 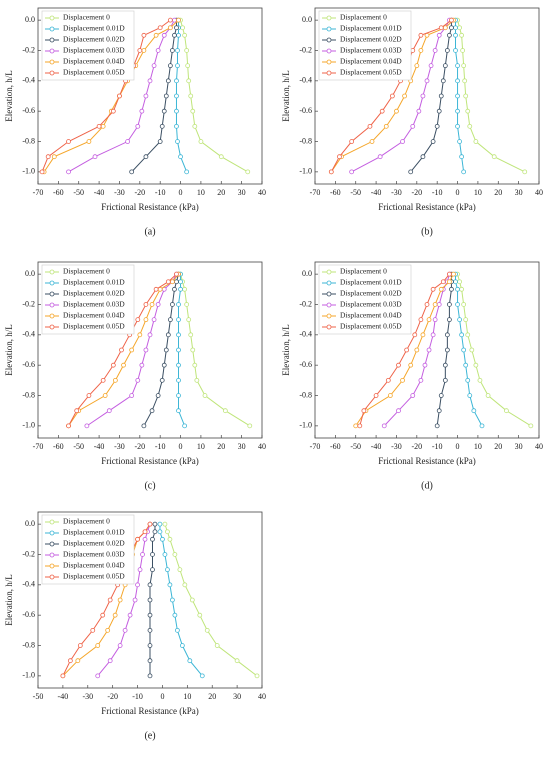 What do you see at coordinates (371, 72) in the screenshot?
I see `legend-label: Displacement 0.05D` at bounding box center [371, 72].